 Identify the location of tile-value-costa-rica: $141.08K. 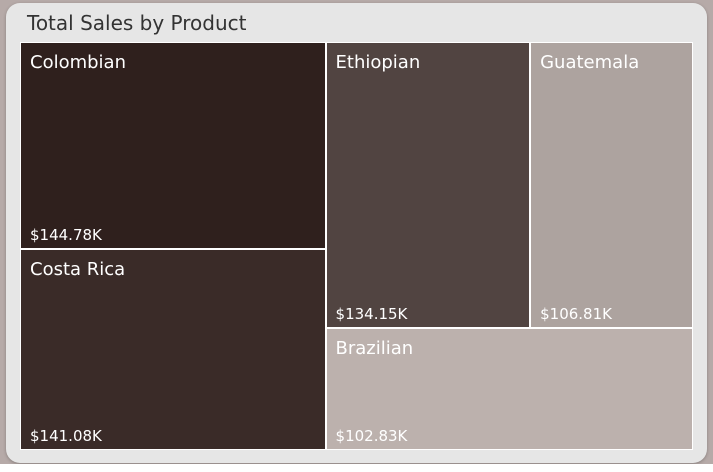
(66, 435).